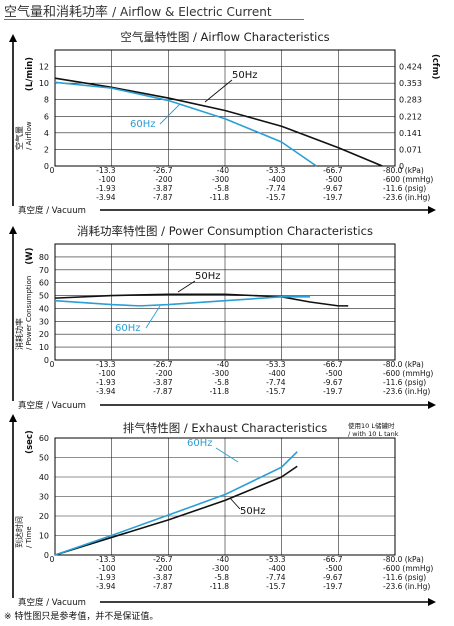 The image size is (454, 626). What do you see at coordinates (410, 116) in the screenshot?
I see `y2-tick-label: 0.212` at bounding box center [410, 116].